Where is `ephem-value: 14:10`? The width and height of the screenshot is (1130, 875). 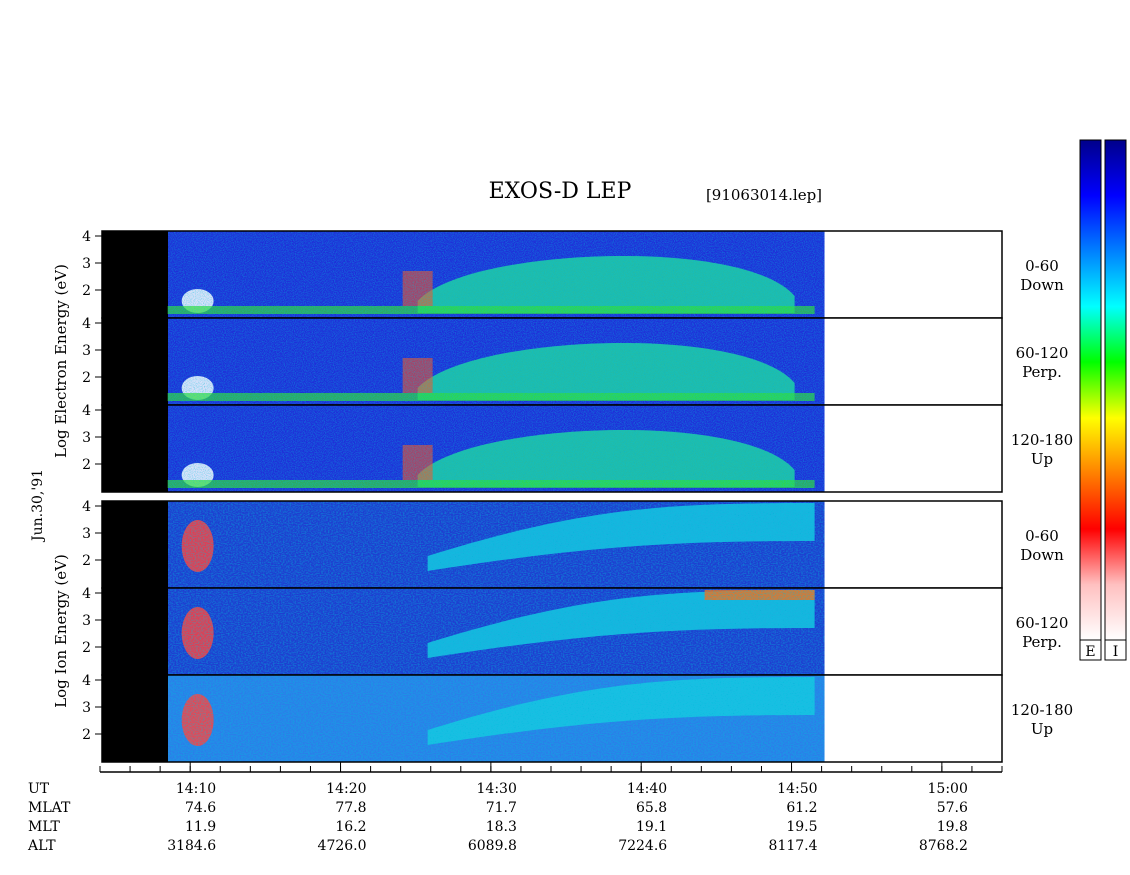
ephem-value: 14:10 is located at coordinates (196, 789).